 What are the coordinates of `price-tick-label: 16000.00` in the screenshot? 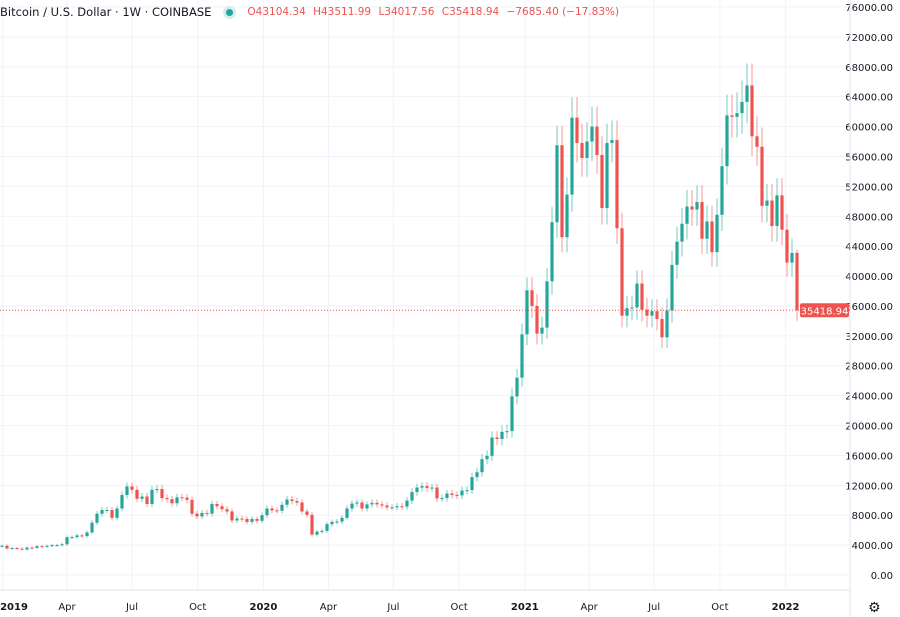 It's located at (869, 456).